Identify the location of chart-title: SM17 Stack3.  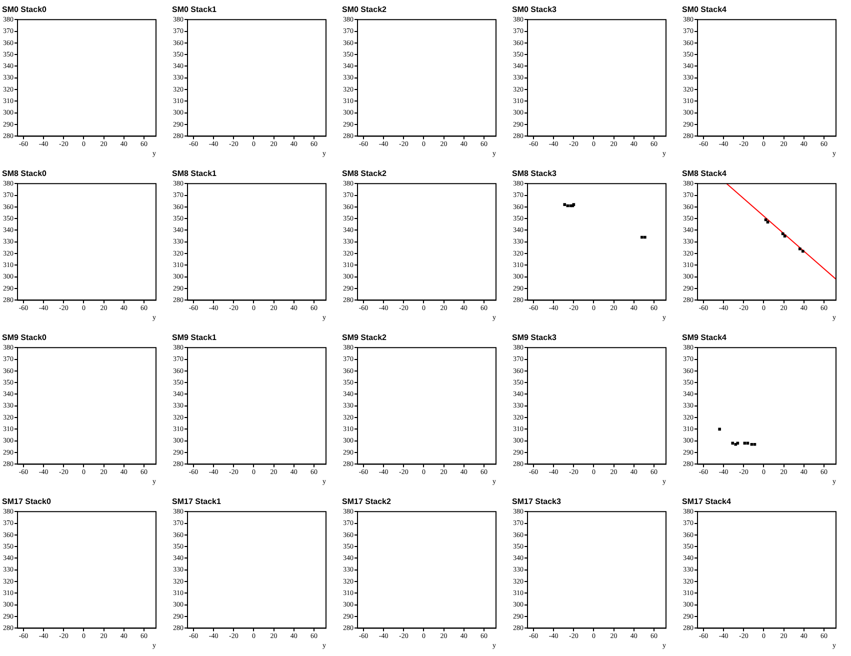
(537, 501).